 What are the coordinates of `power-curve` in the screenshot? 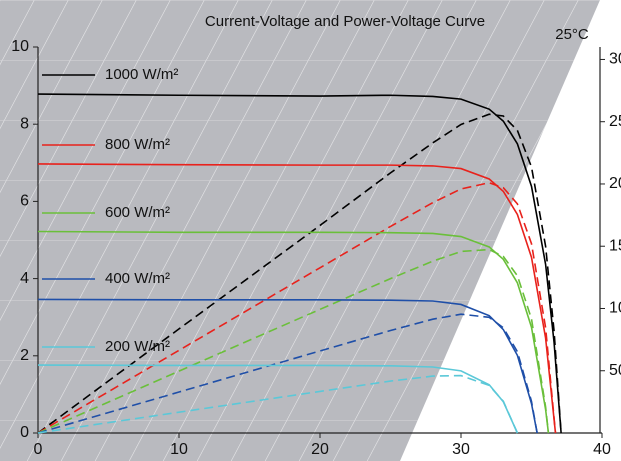 It's located at (278, 404).